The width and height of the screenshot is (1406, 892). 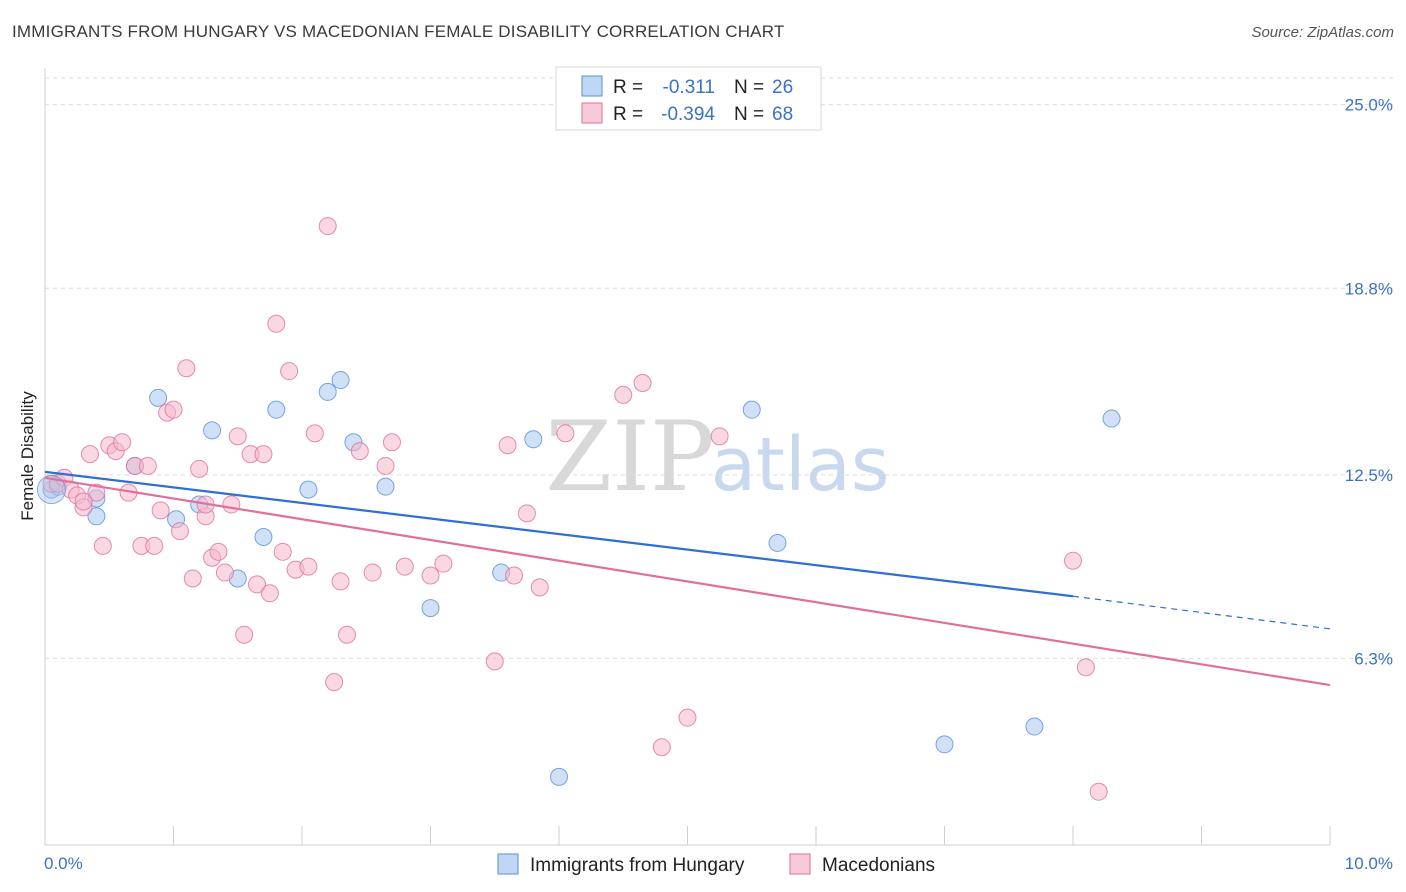 I want to click on bottom-legend-swatch-hungary, so click(x=508, y=864).